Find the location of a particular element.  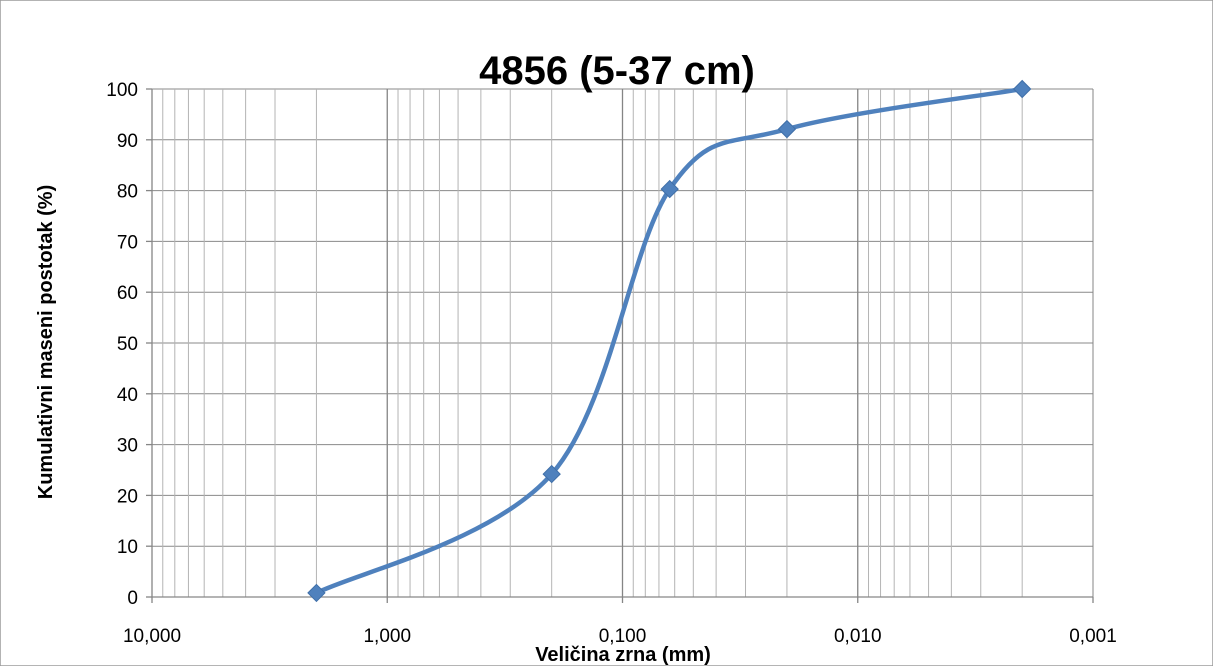

y-tick-label: 80 is located at coordinates (127, 192).